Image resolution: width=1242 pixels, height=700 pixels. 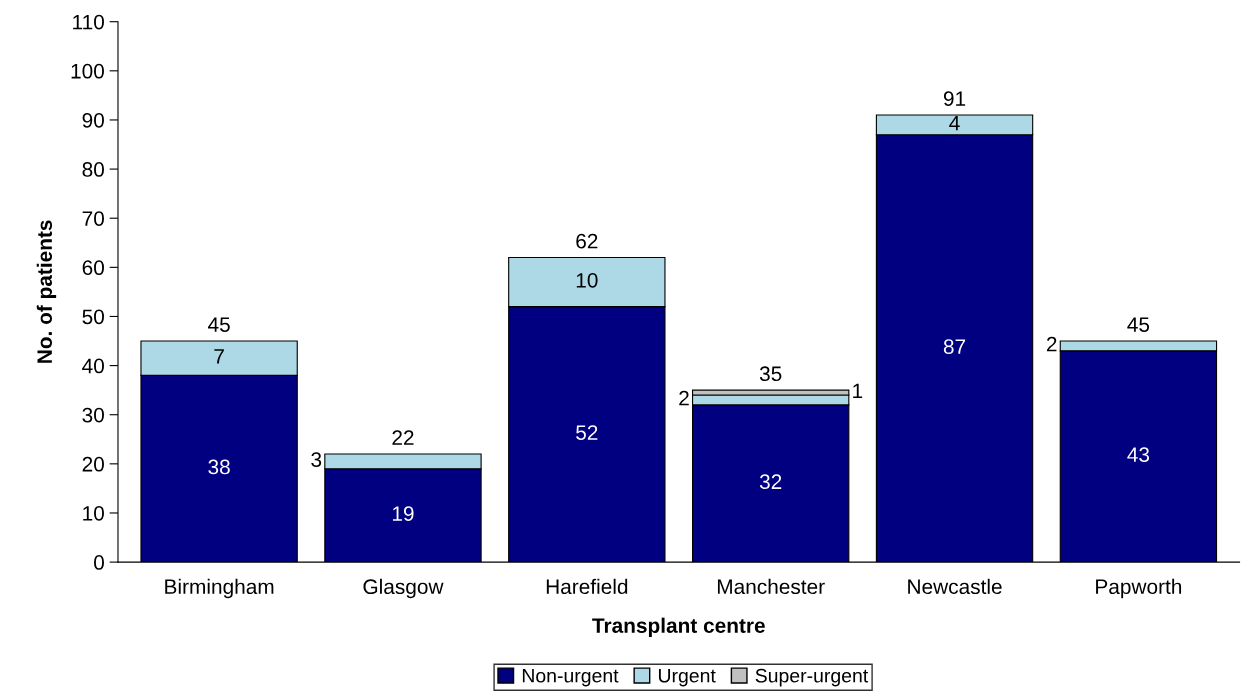 I want to click on y-tick-label: 50, so click(x=93, y=317).